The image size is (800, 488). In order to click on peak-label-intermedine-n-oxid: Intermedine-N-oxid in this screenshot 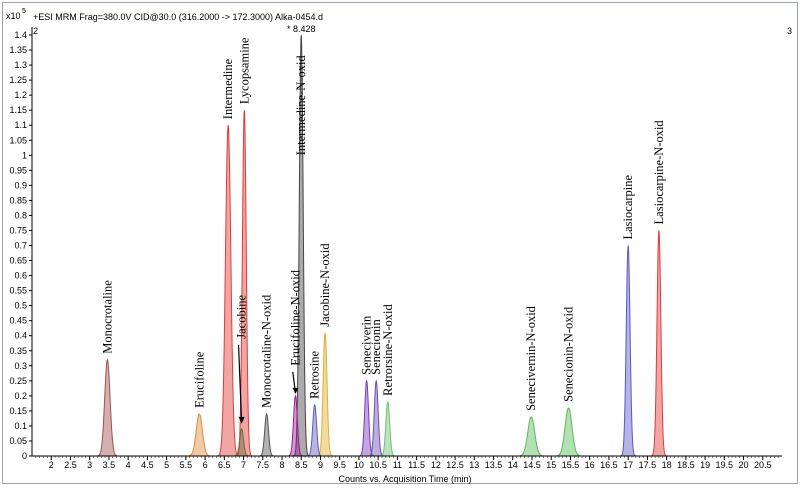, I will do `click(301, 105)`.